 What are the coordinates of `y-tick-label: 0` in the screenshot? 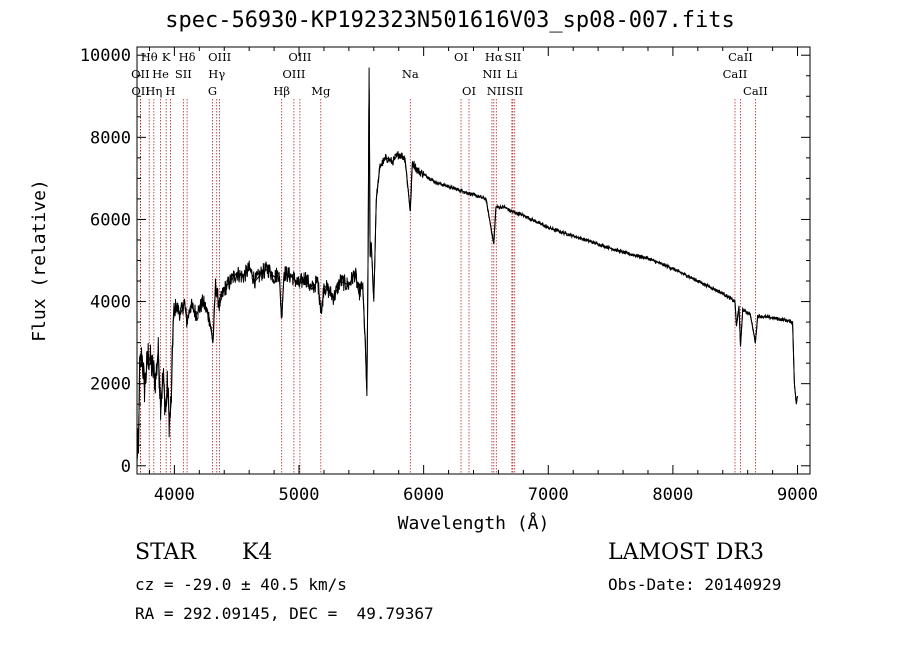 It's located at (126, 467).